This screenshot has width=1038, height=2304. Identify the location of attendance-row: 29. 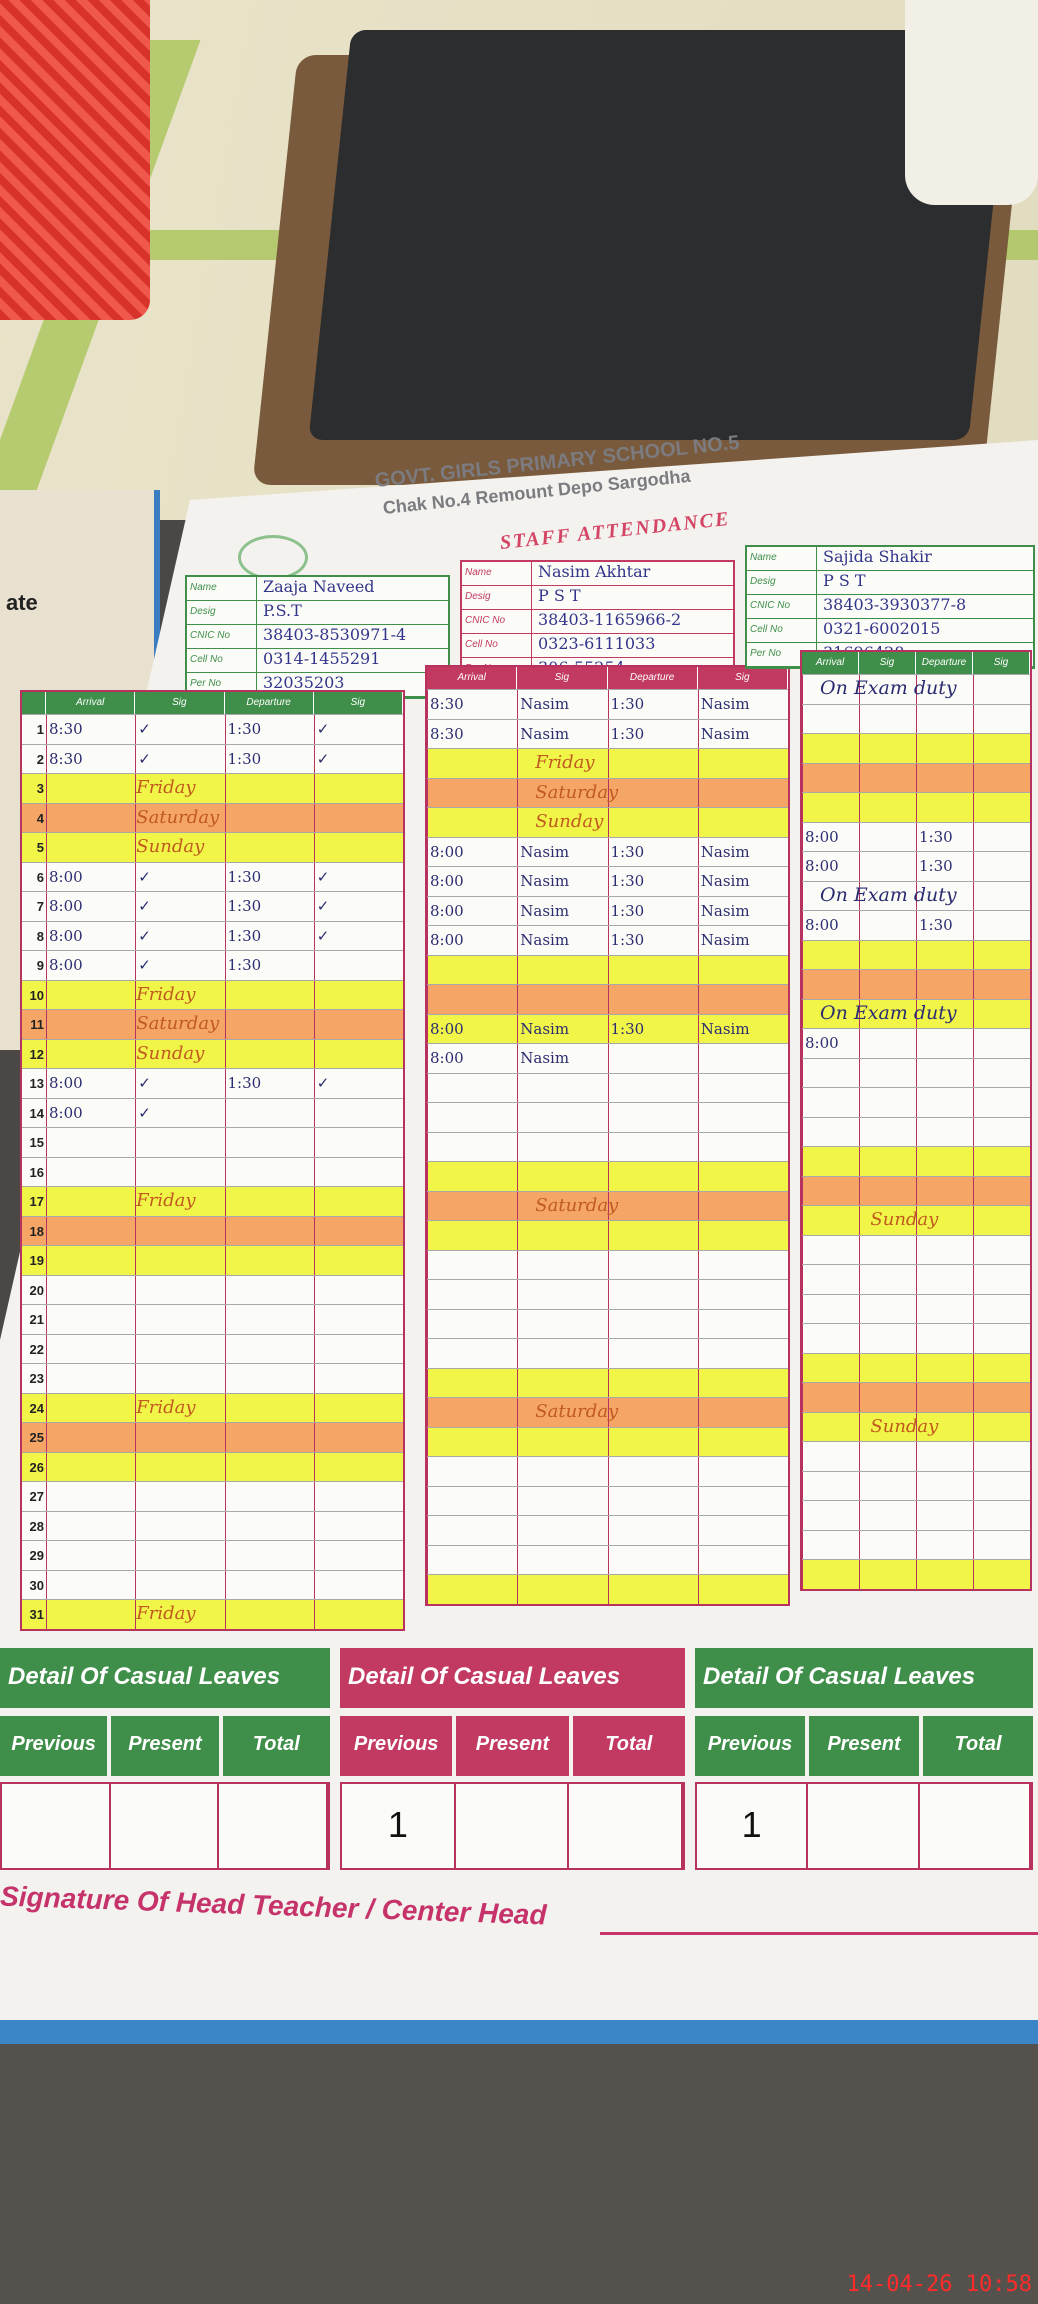
(212, 1555).